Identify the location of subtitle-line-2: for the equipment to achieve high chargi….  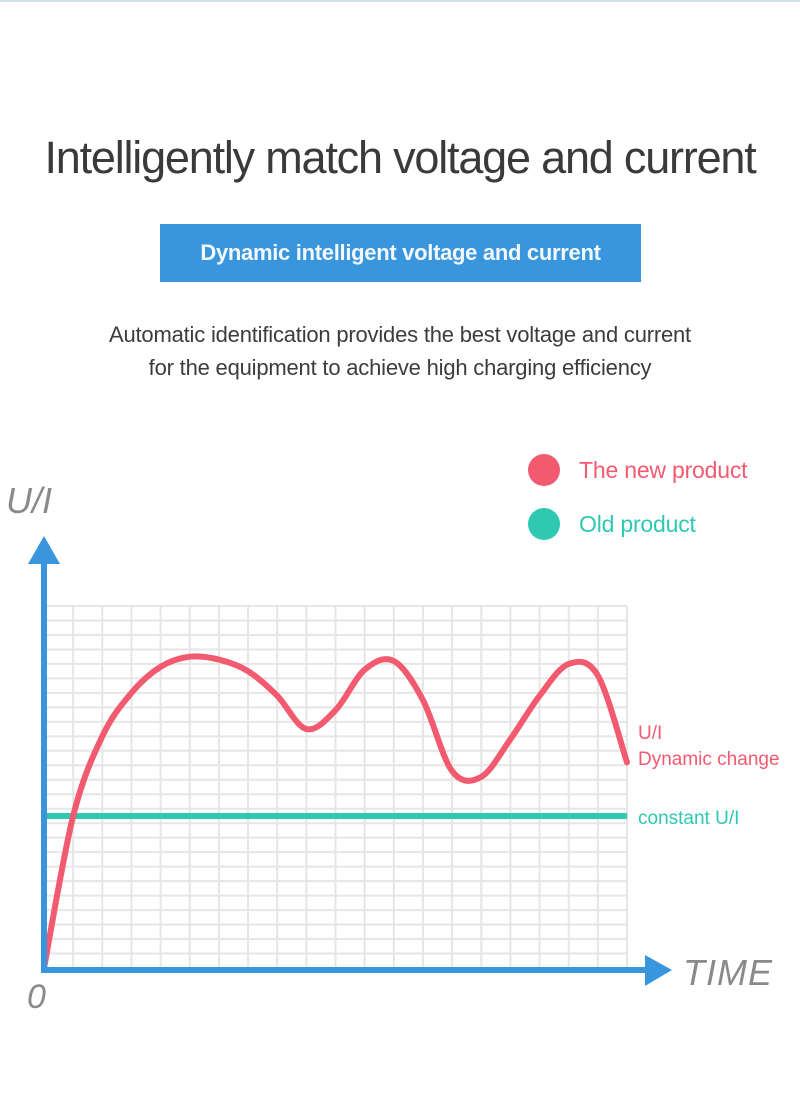
(400, 367).